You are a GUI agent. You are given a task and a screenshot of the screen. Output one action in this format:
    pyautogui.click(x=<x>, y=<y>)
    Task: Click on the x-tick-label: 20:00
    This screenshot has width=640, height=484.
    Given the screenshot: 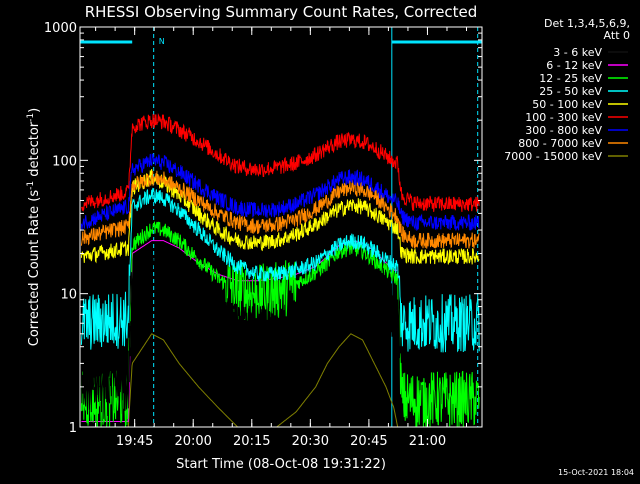 What is the action you would take?
    pyautogui.click(x=192, y=441)
    